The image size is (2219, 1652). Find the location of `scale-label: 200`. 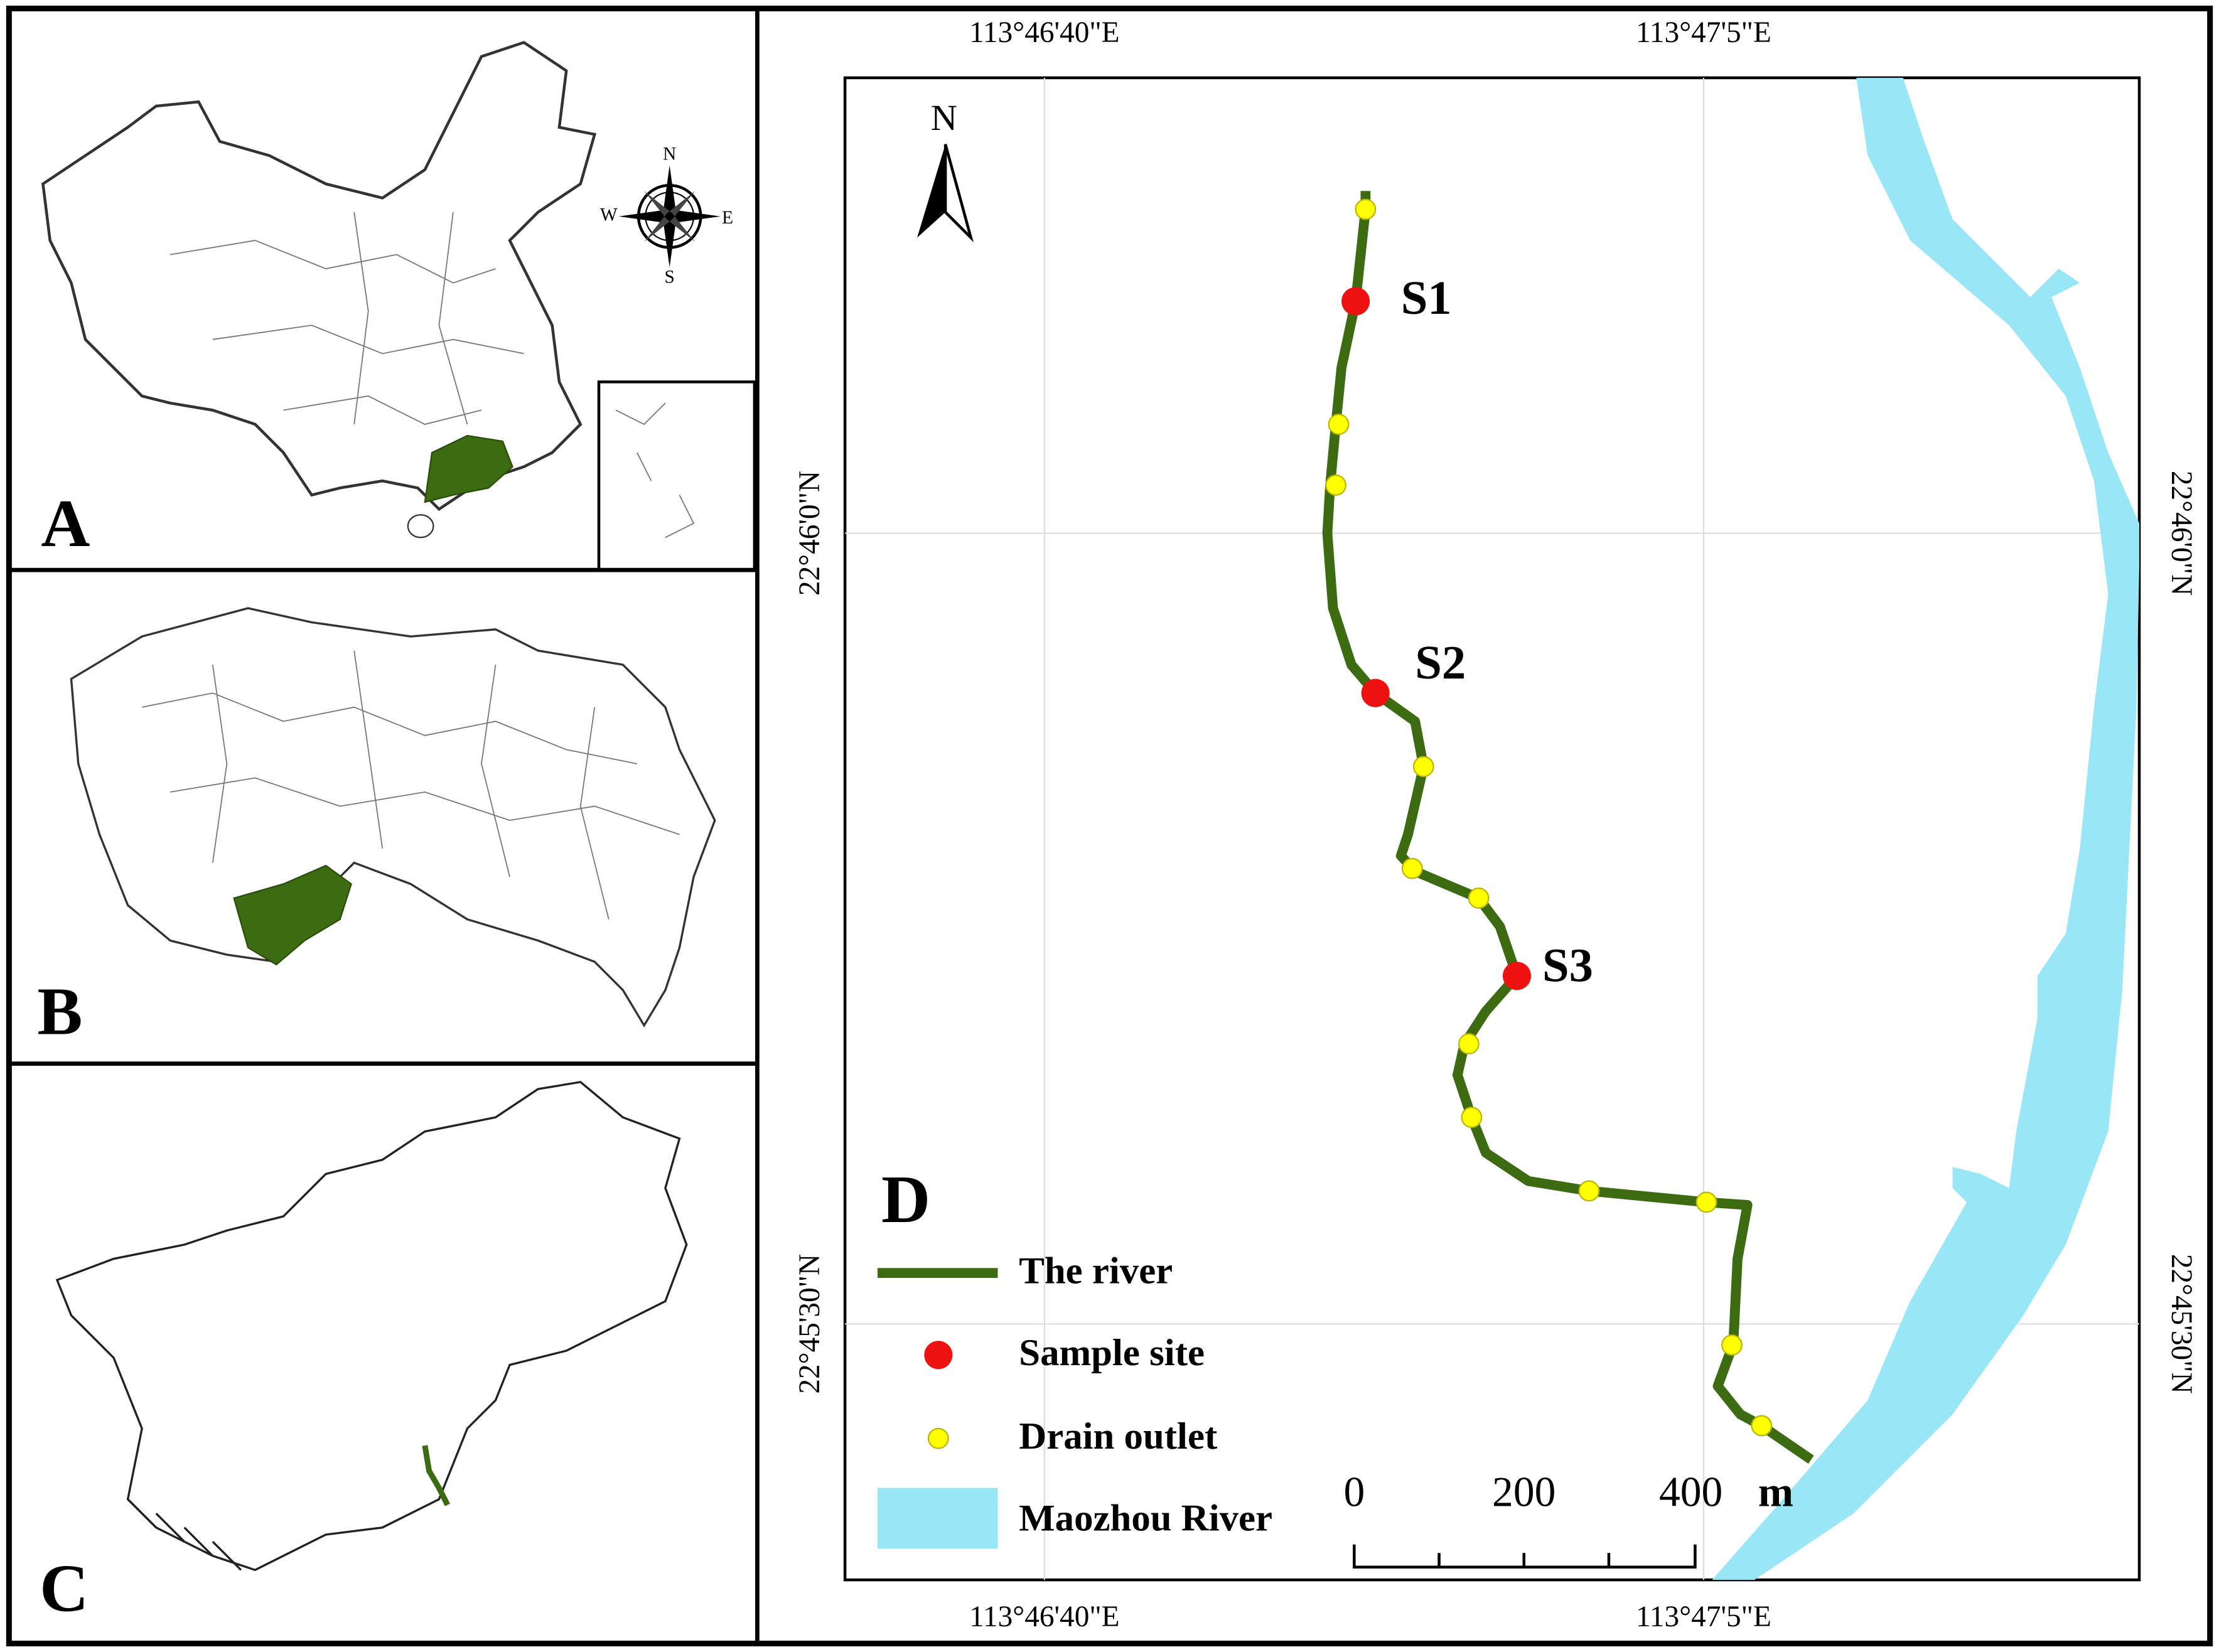

scale-label: 200 is located at coordinates (1523, 1492).